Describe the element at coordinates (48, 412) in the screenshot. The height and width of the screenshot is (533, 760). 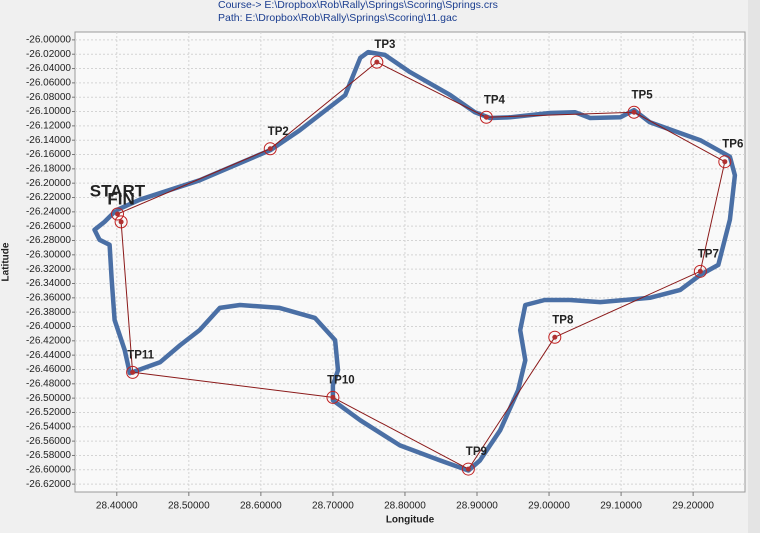
I see `y-tick-label: -26.52000` at that location.